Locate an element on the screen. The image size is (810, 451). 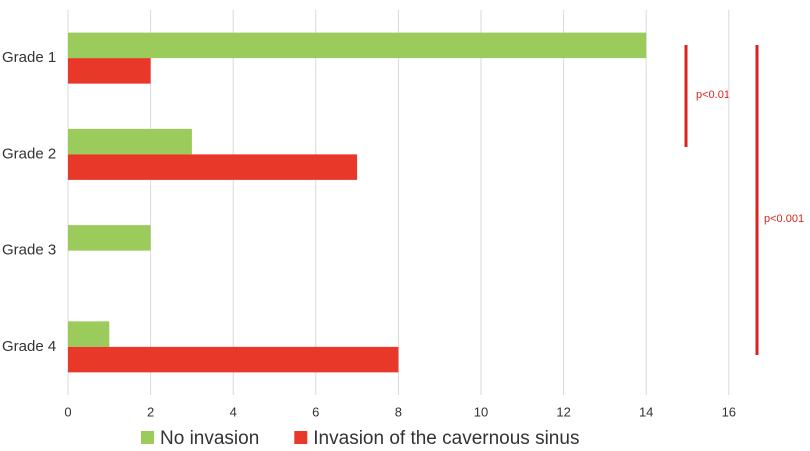
annotation: p<0.001 is located at coordinates (784, 219).